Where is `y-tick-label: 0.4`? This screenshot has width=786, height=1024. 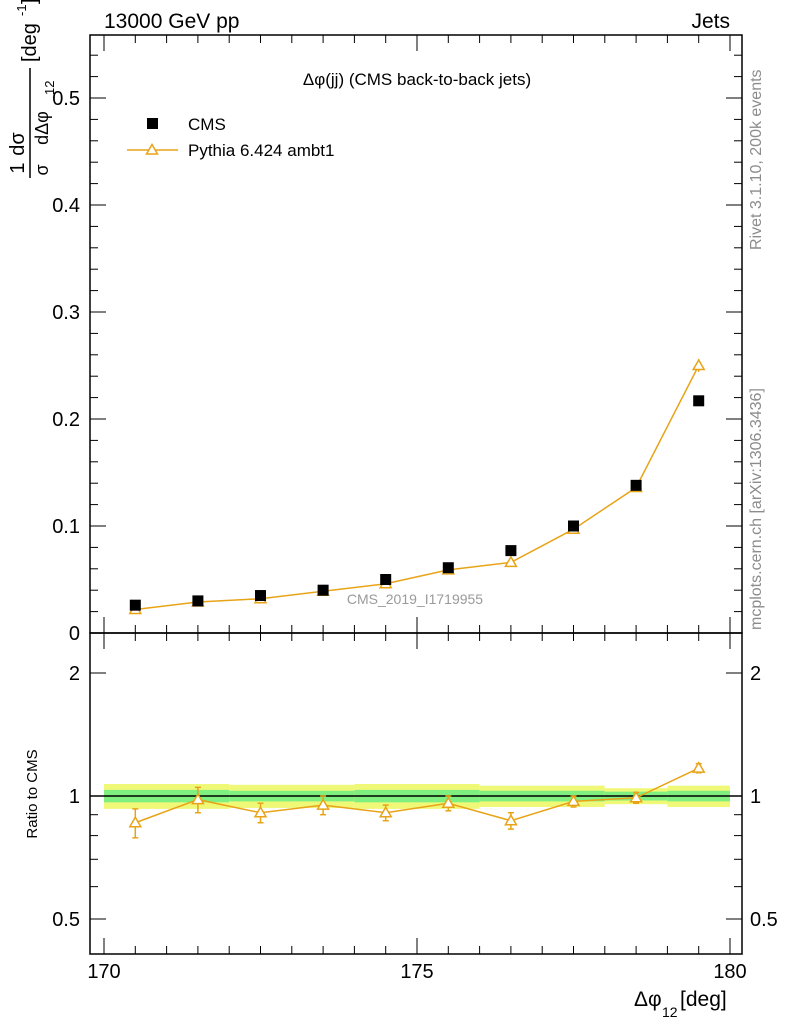
y-tick-label: 0.4 is located at coordinates (66, 206).